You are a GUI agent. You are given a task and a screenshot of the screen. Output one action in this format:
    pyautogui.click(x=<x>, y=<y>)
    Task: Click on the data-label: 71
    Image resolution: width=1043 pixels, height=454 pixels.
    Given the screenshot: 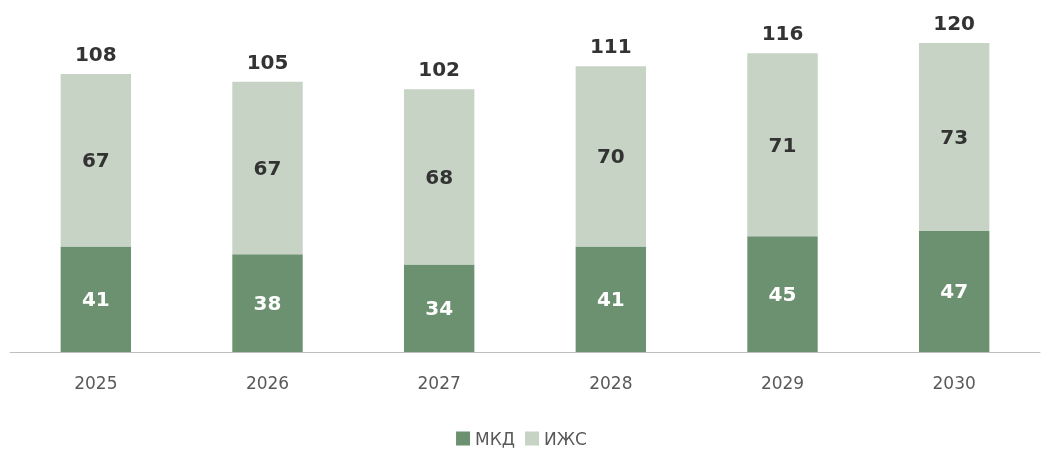 What is the action you would take?
    pyautogui.click(x=782, y=144)
    